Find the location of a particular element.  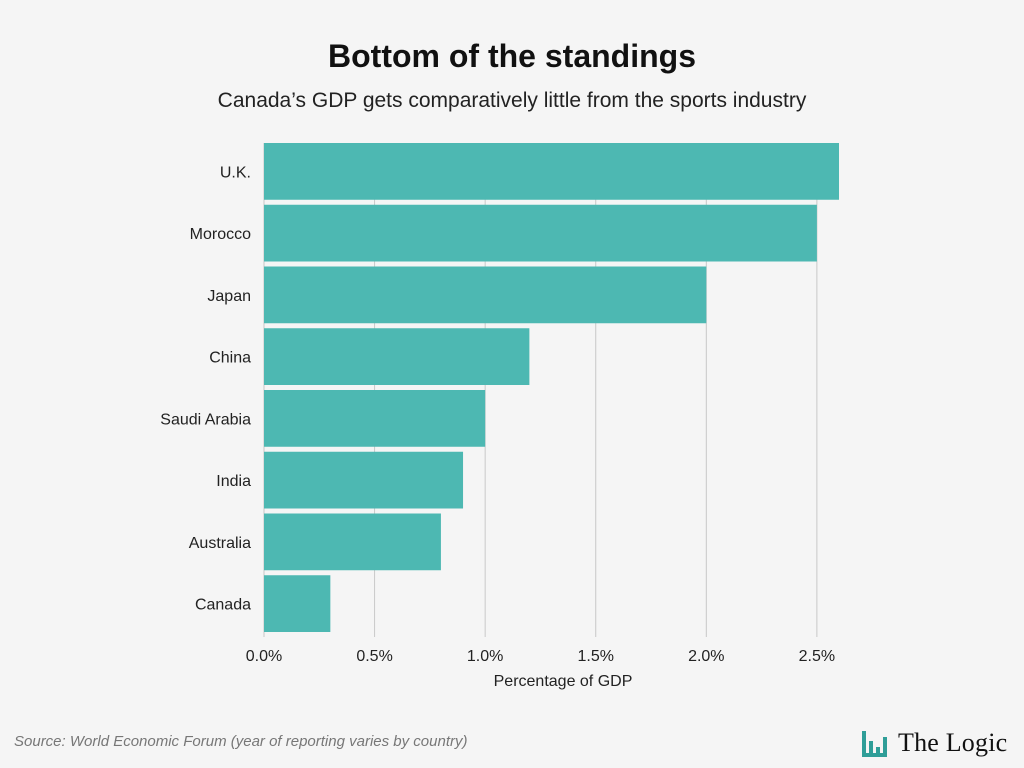

category-label: Saudi Arabia is located at coordinates (205, 419).